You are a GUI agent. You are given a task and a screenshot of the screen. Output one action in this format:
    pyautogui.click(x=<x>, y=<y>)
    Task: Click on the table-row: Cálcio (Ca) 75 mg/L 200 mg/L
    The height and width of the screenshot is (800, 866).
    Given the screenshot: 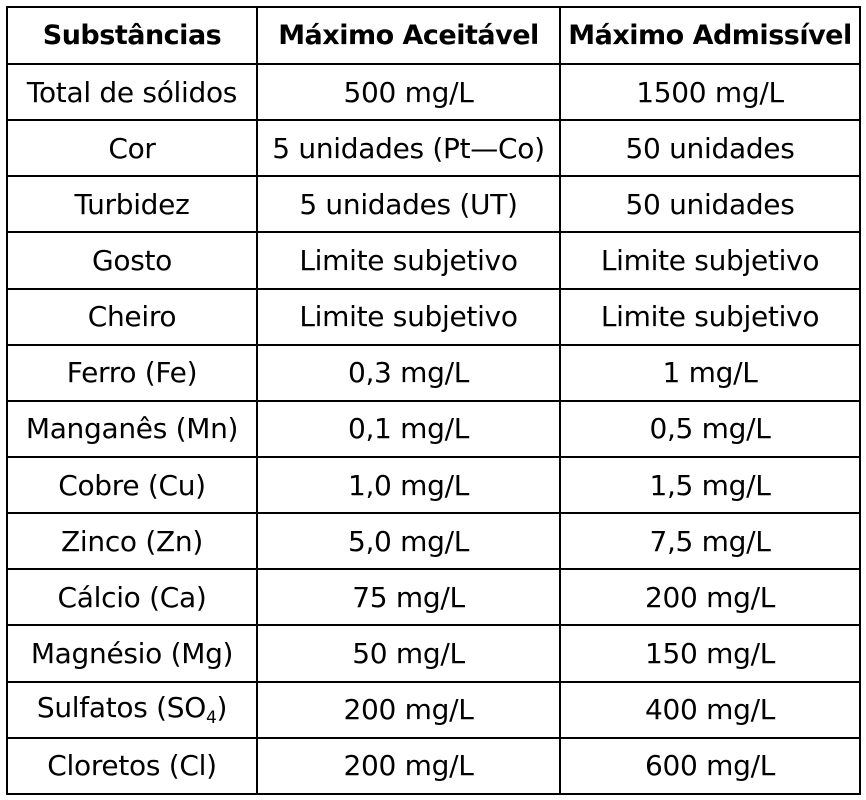 What is the action you would take?
    pyautogui.click(x=433, y=597)
    